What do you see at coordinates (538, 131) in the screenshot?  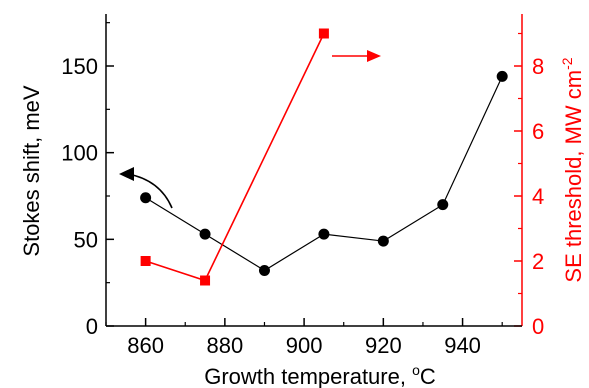 I see `right-y-tick-label: 6` at bounding box center [538, 131].